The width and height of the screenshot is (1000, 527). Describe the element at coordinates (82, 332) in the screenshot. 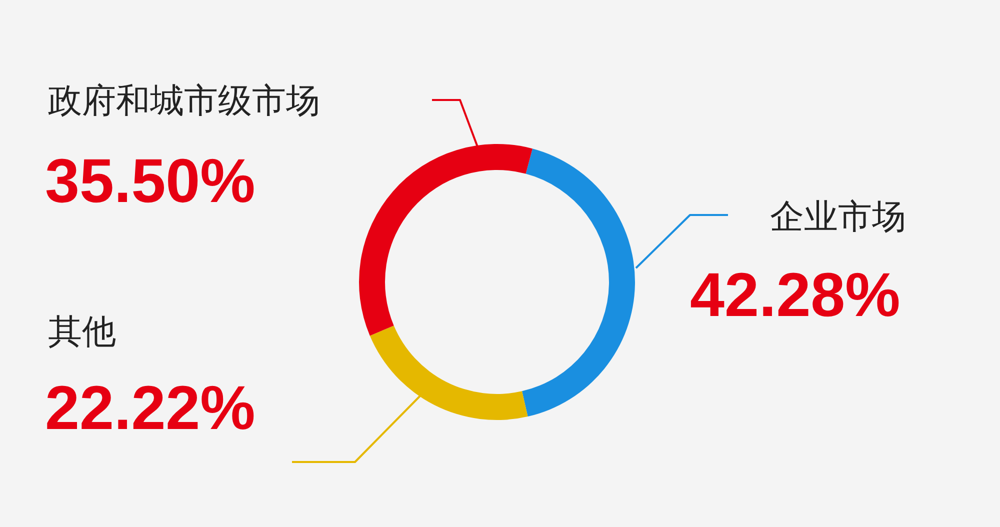

I see `slice-label: 其他` at that location.